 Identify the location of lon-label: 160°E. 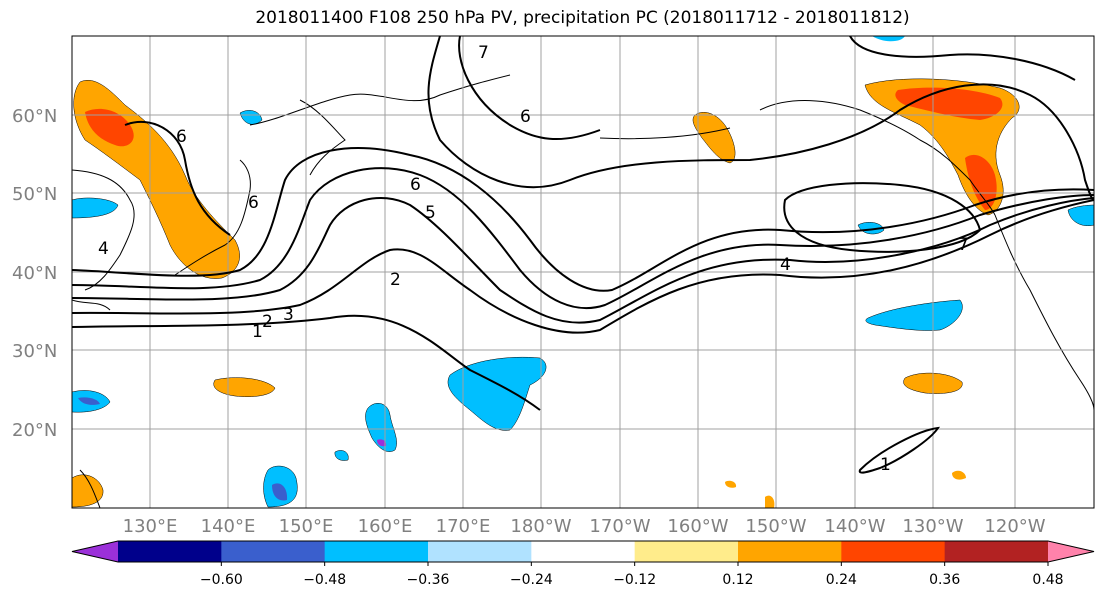
(385, 526).